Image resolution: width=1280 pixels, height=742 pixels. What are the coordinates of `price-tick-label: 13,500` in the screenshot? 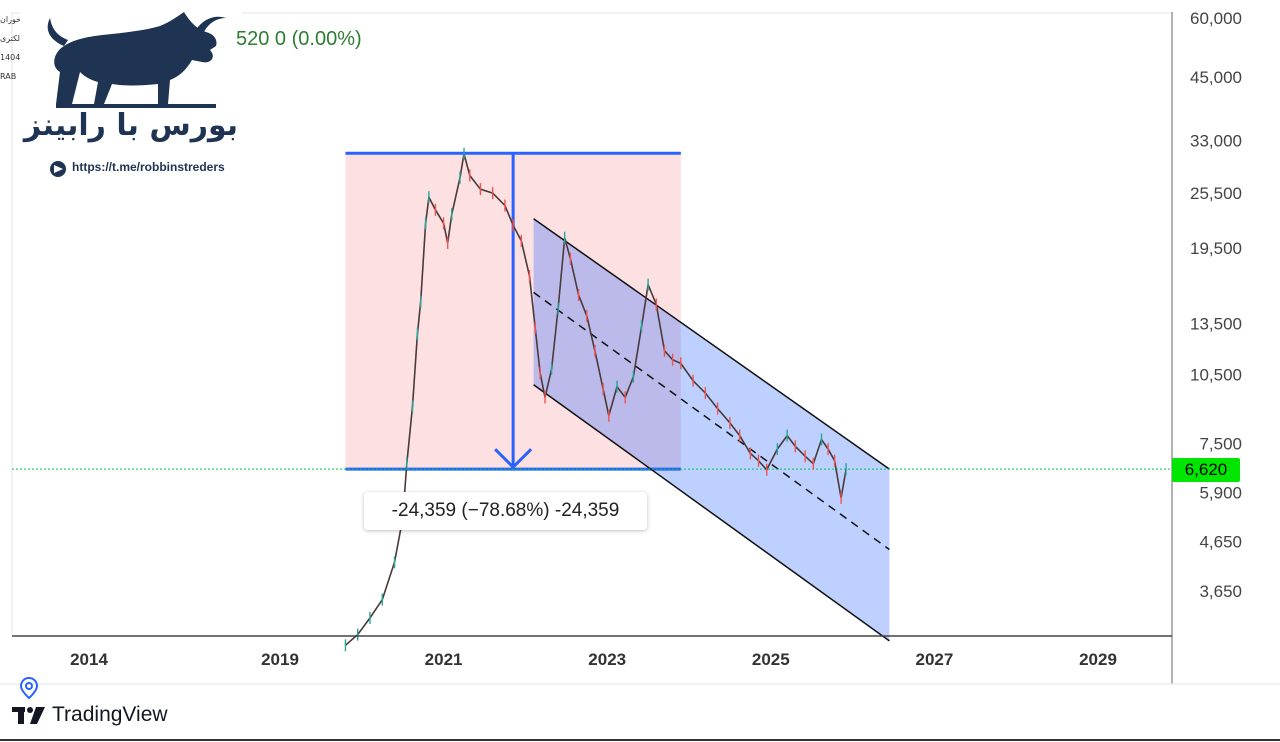 It's located at (1216, 323).